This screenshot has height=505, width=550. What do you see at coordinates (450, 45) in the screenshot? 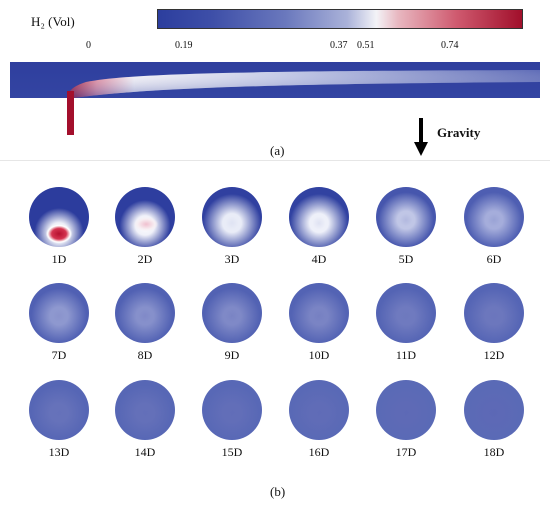
I see `colorbar-tick: 0.74` at bounding box center [450, 45].